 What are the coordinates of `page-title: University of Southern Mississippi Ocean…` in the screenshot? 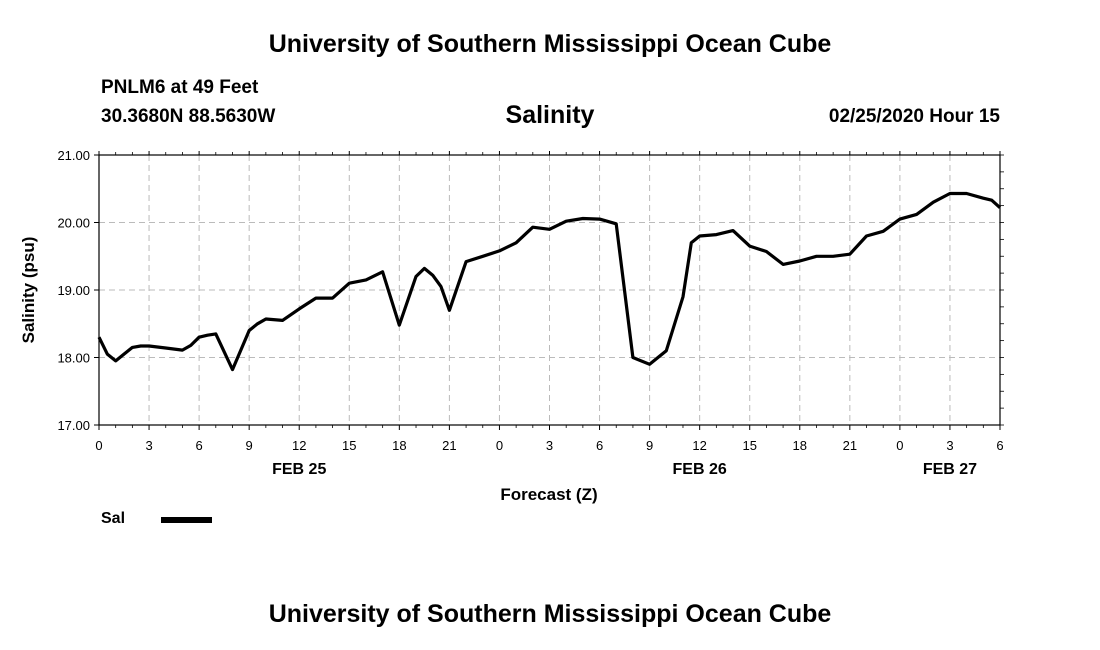 It's located at (550, 44).